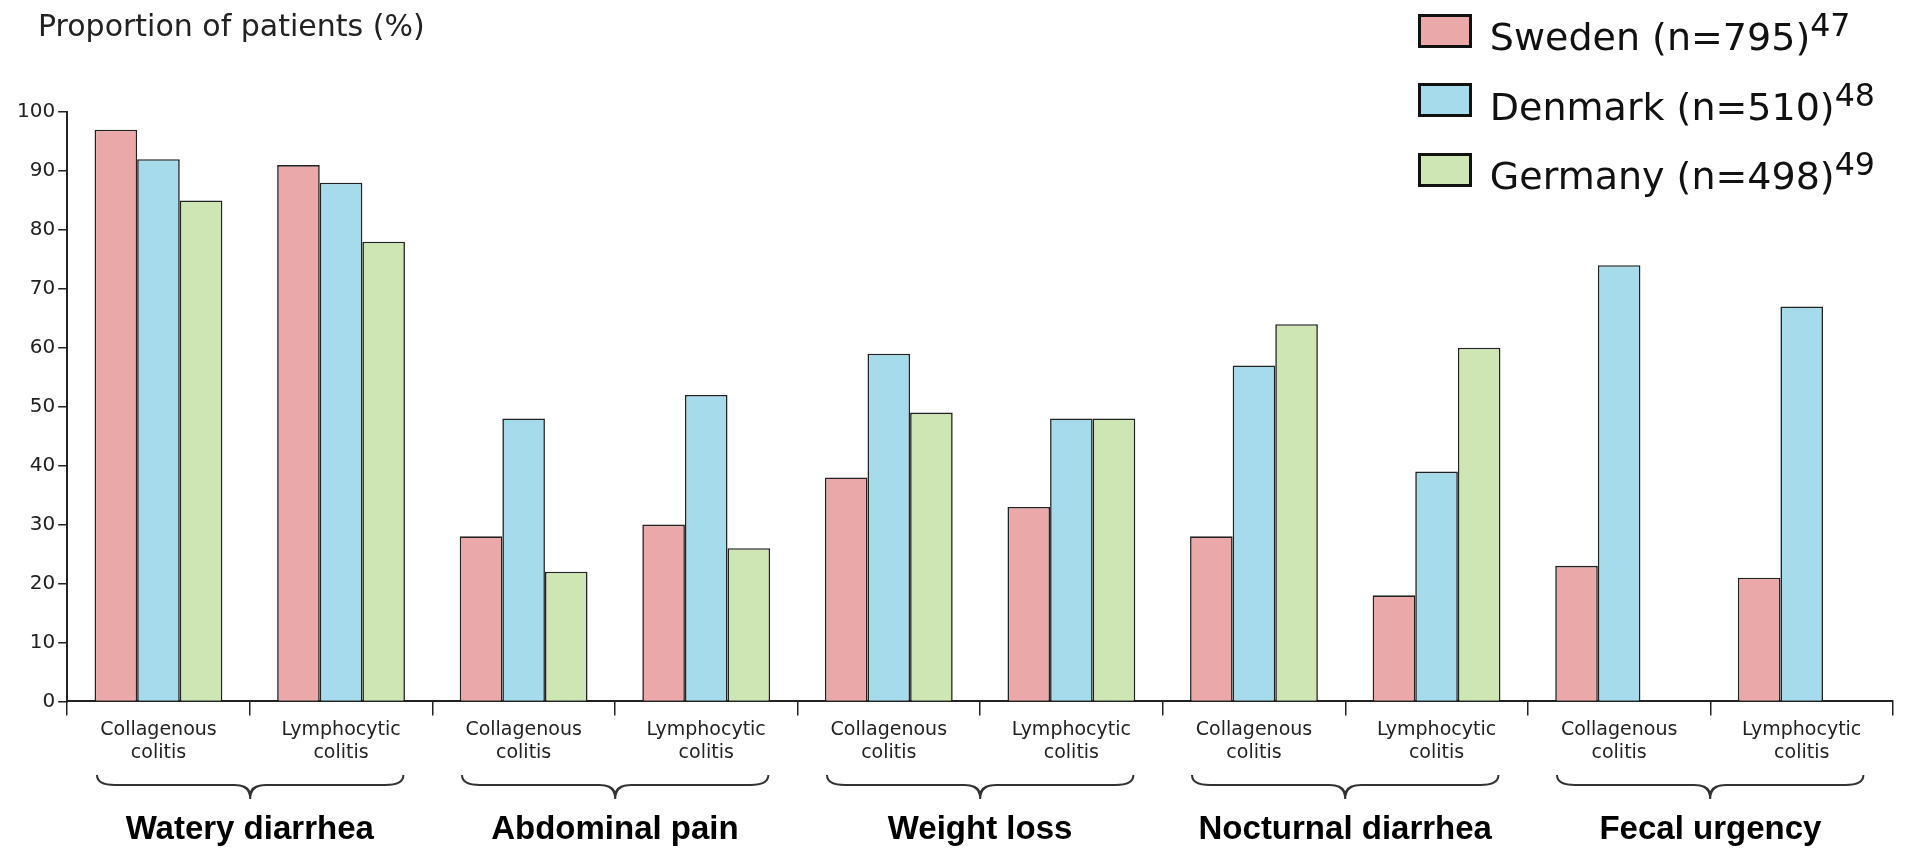 Image resolution: width=1915 pixels, height=867 pixels. Describe the element at coordinates (42, 463) in the screenshot. I see `y-tick-label: 40` at that location.